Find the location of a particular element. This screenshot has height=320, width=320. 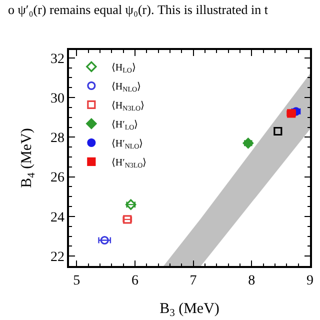

x-axis-title: B$_{3}$ (MeV) is located at coordinates (190, 310).